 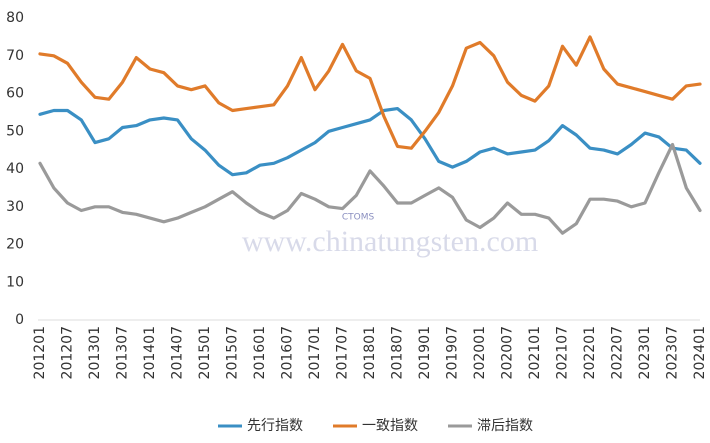 I want to click on x-tick-label: 201407, so click(x=178, y=352).